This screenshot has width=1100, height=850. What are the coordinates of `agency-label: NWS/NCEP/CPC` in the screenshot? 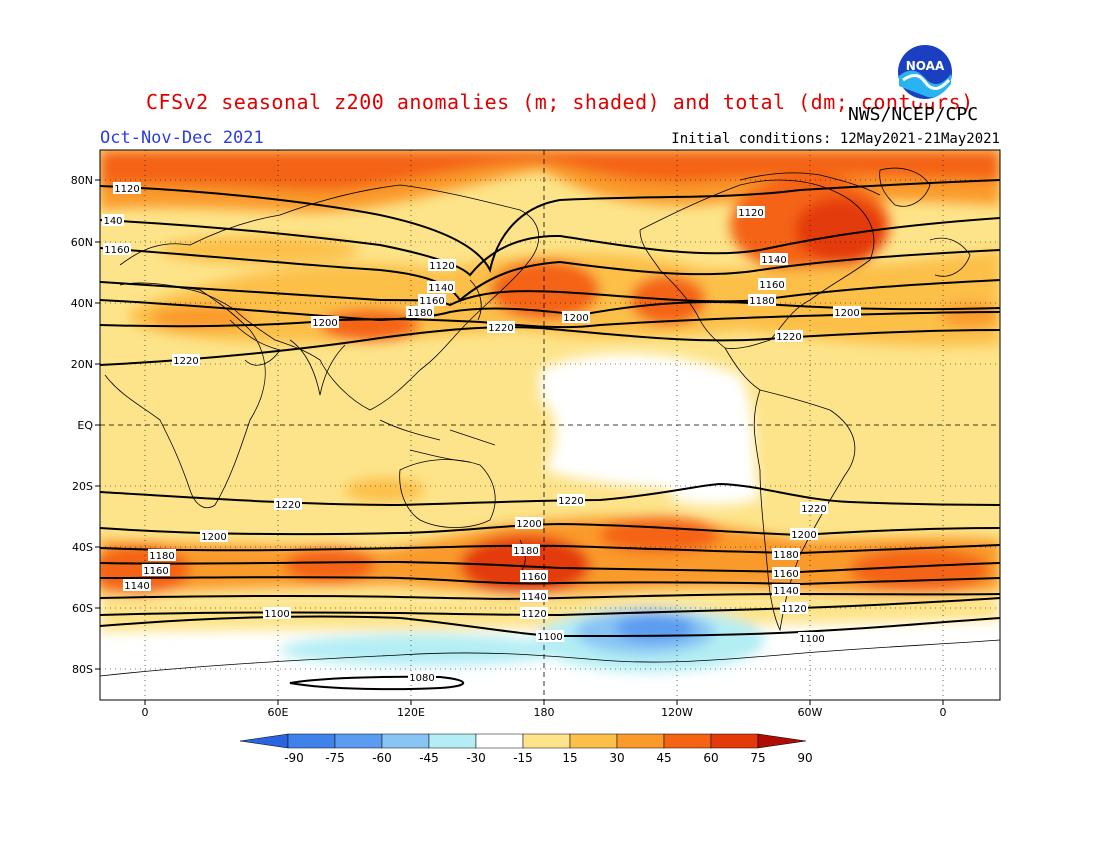 It's located at (913, 114).